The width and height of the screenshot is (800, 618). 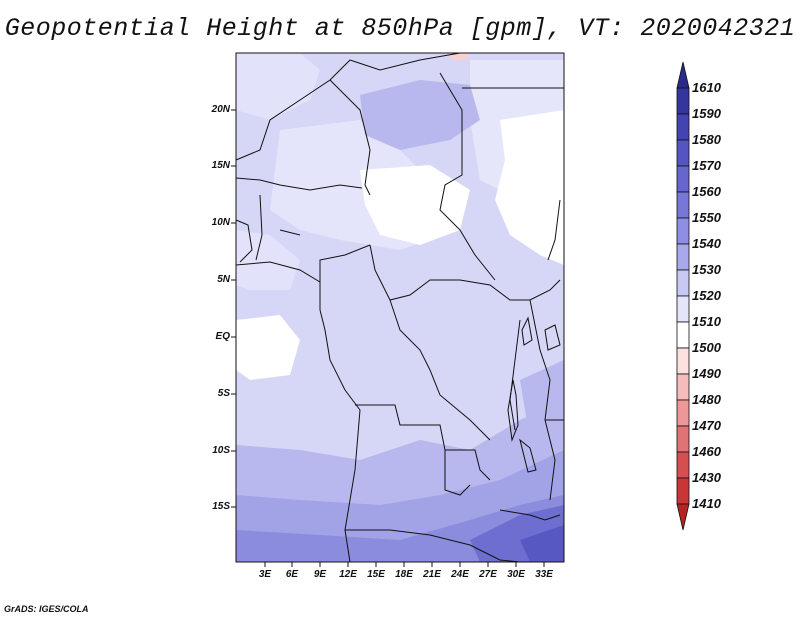 I want to click on lon-label-24e: 24E, so click(x=460, y=574).